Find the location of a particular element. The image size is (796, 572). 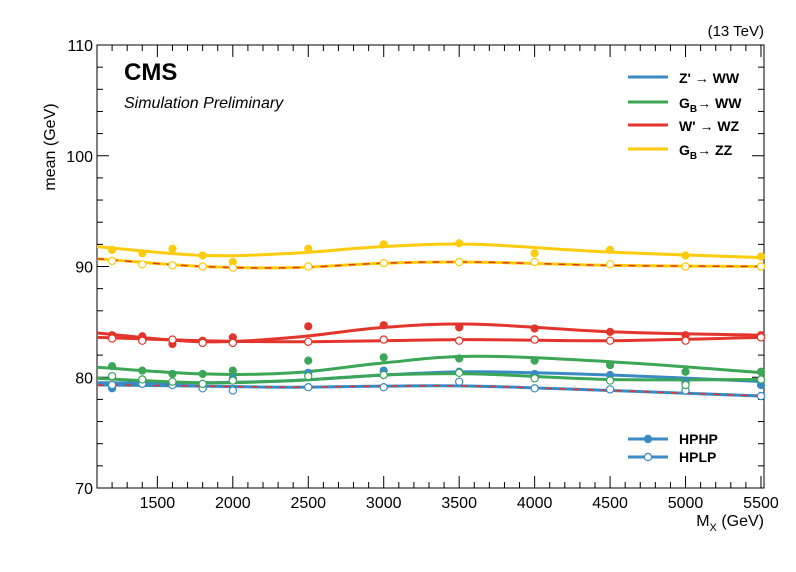

x-tick-label: 5500 is located at coordinates (761, 503).